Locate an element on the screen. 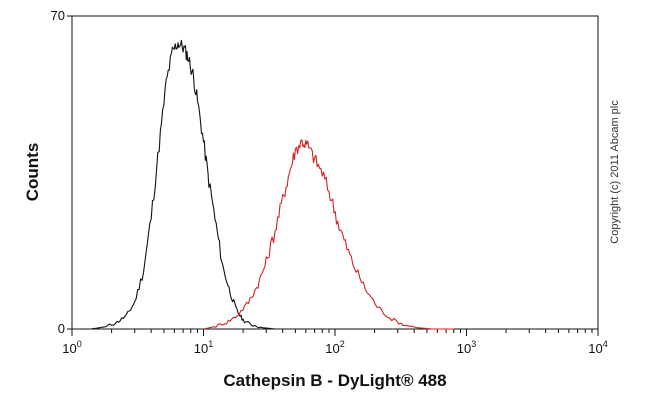  x-tick-exponent: 0 is located at coordinates (79, 344).